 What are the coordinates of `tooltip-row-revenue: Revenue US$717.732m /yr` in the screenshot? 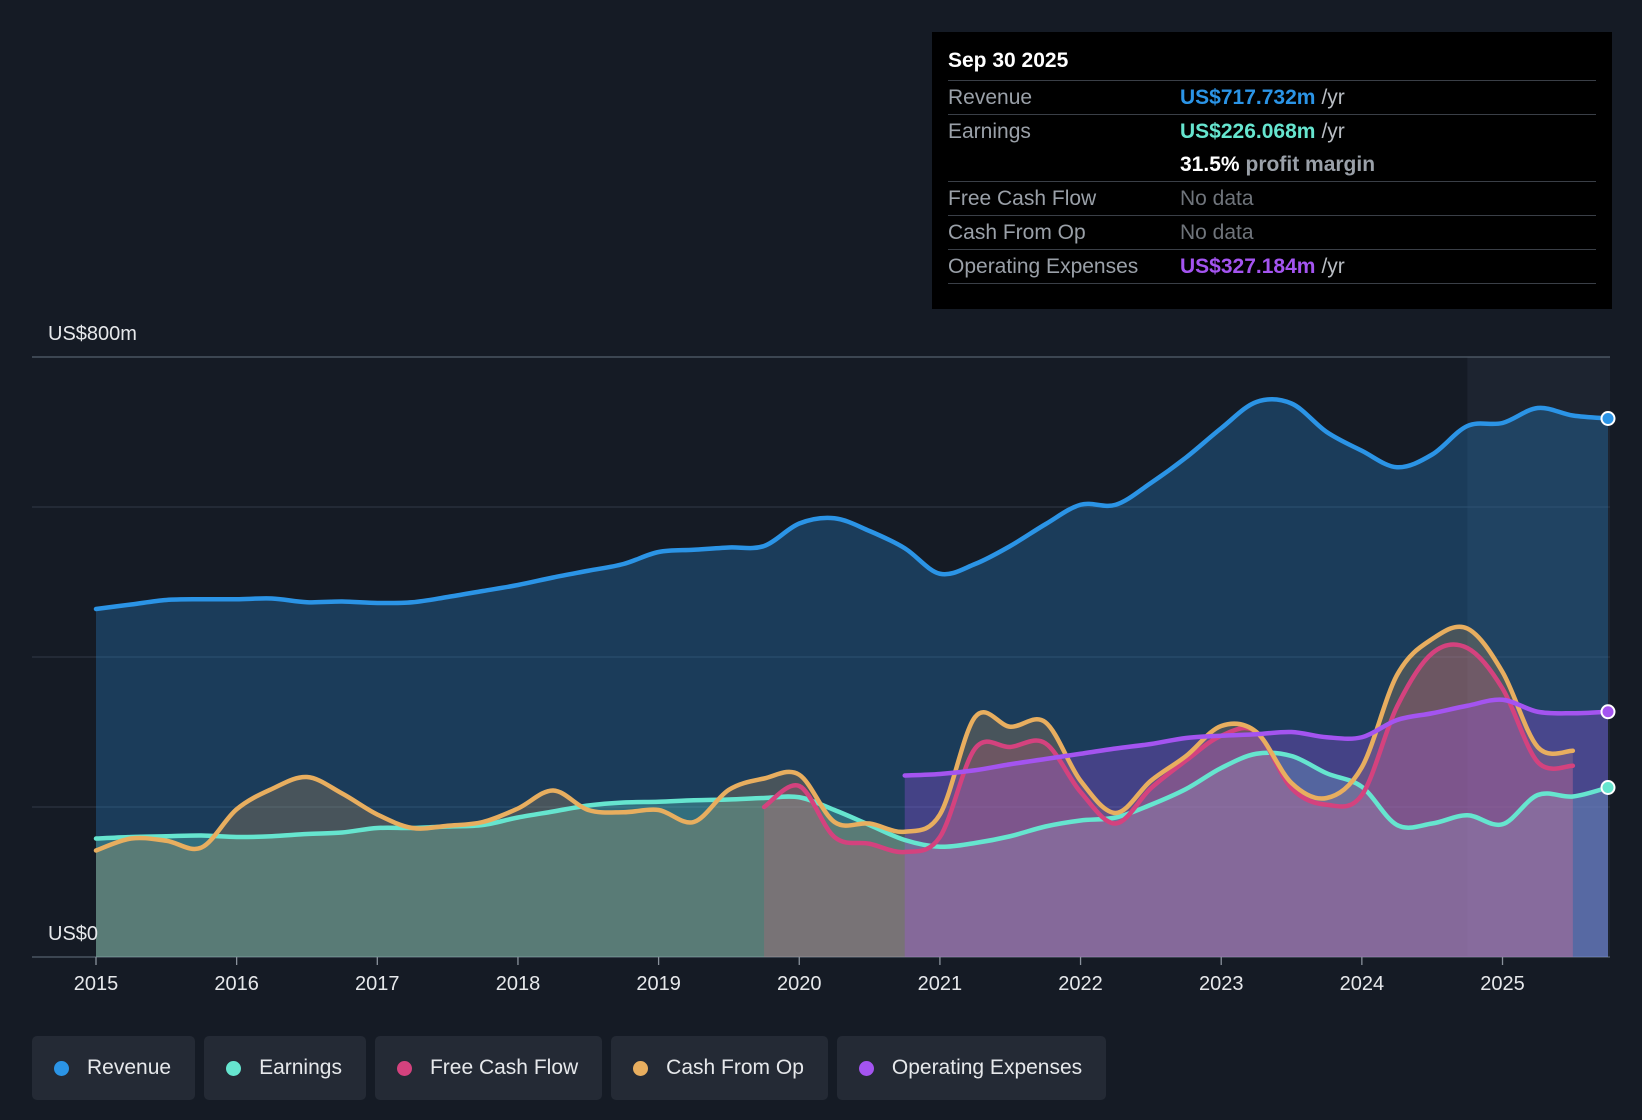 It's located at (1272, 97).